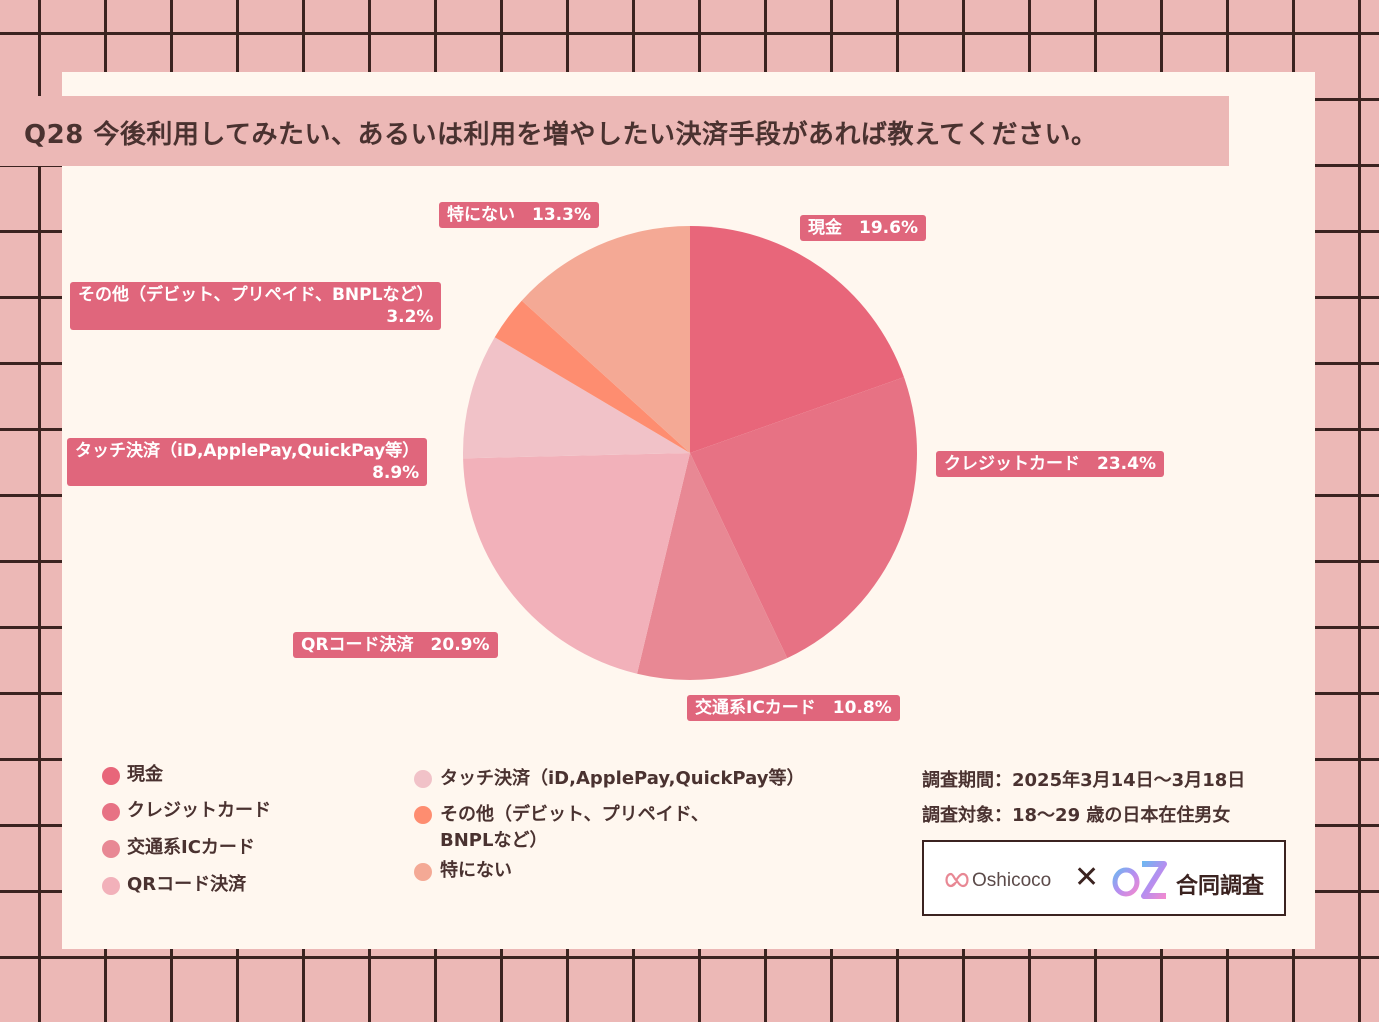  Describe the element at coordinates (1087, 877) in the screenshot. I see `collab-x: ✕` at that location.